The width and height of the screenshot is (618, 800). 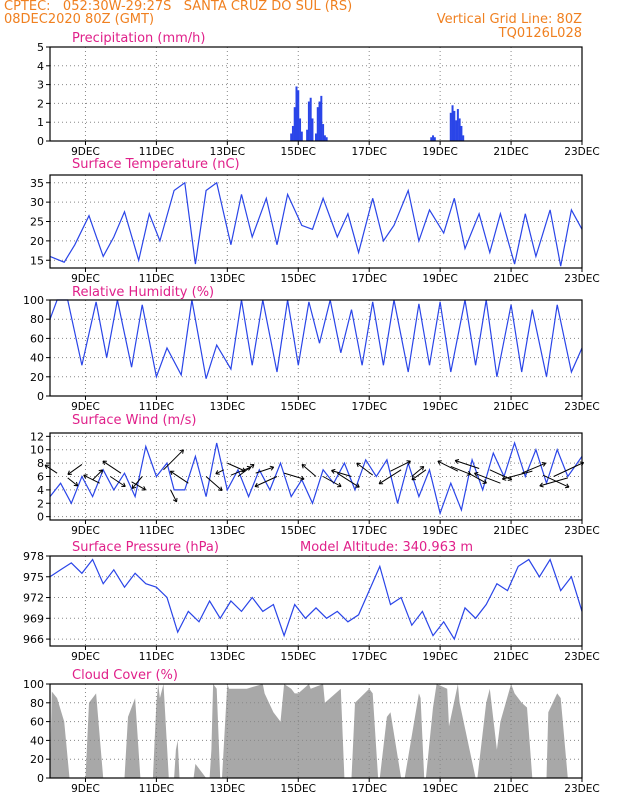 What do you see at coordinates (509, 19) in the screenshot?
I see `header-line2-right: Vertical Grid Line: 80Z` at bounding box center [509, 19].